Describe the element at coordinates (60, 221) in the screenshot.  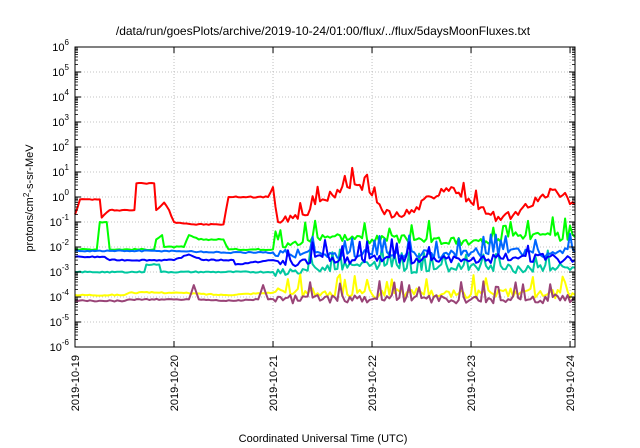
I see `y-tick-label: 10⁻¹` at that location.